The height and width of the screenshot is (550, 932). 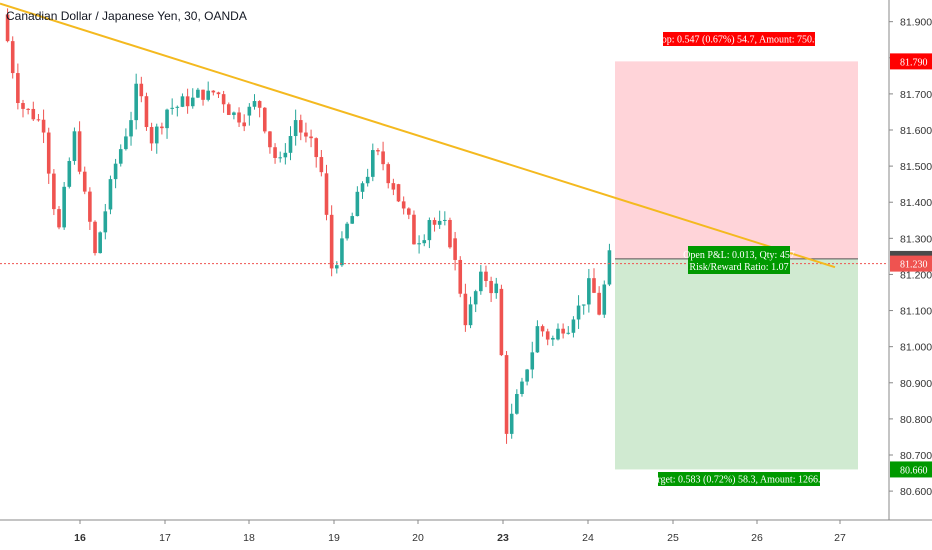 What do you see at coordinates (916, 420) in the screenshot?
I see `price-tick-label: 80.800` at bounding box center [916, 420].